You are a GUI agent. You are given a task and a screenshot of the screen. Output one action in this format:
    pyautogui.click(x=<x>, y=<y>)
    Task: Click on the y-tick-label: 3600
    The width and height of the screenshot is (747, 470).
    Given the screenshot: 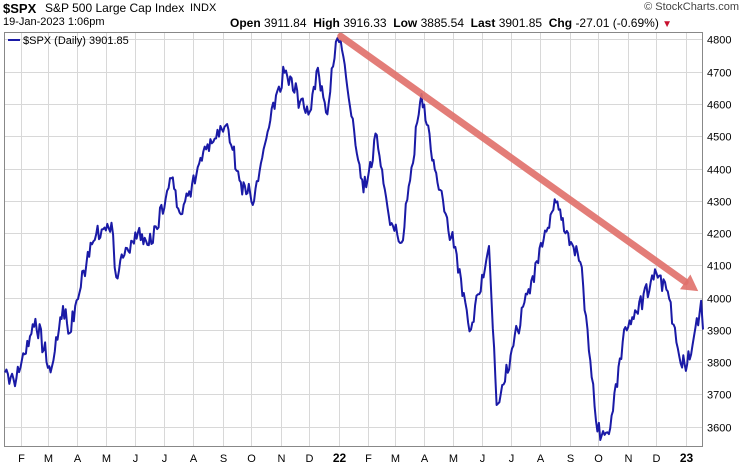 What is the action you would take?
    pyautogui.click(x=719, y=429)
    